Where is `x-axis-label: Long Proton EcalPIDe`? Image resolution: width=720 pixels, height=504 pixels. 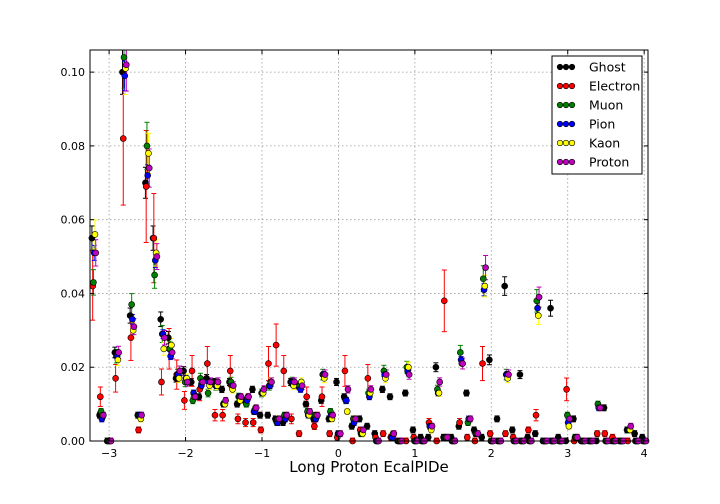 x-axis-label: Long Proton EcalPIDe is located at coordinates (369, 467).